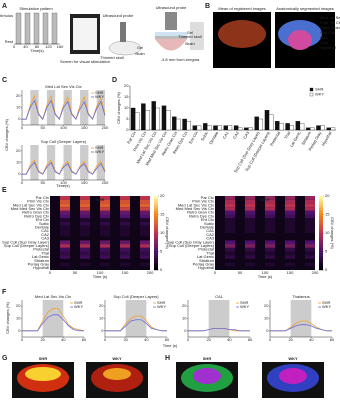  I want to click on row-label: Subic, so click(44, 223).